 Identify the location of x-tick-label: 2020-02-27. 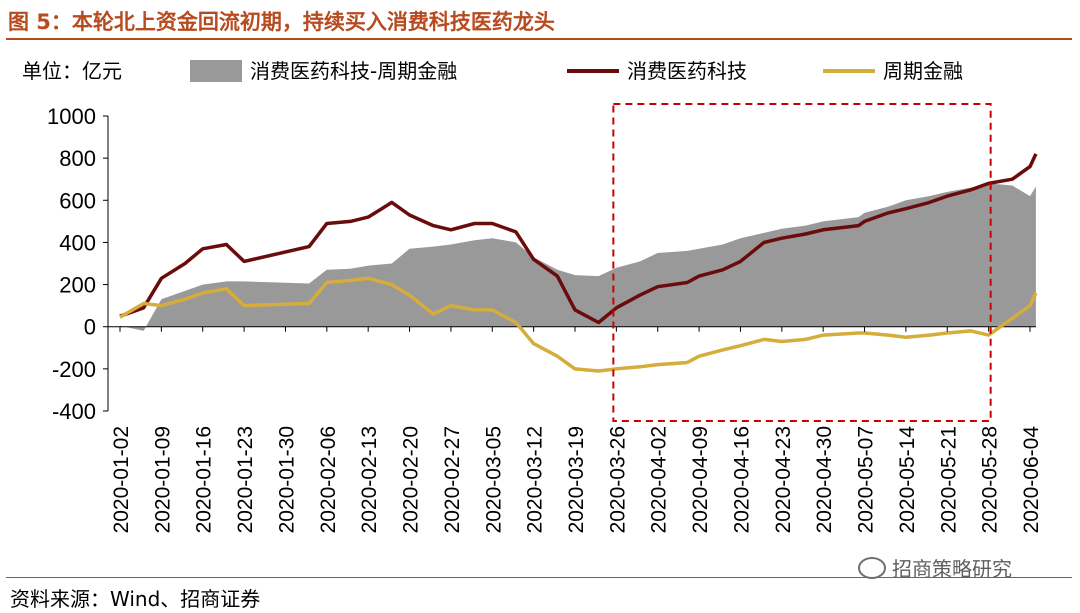
(452, 479).